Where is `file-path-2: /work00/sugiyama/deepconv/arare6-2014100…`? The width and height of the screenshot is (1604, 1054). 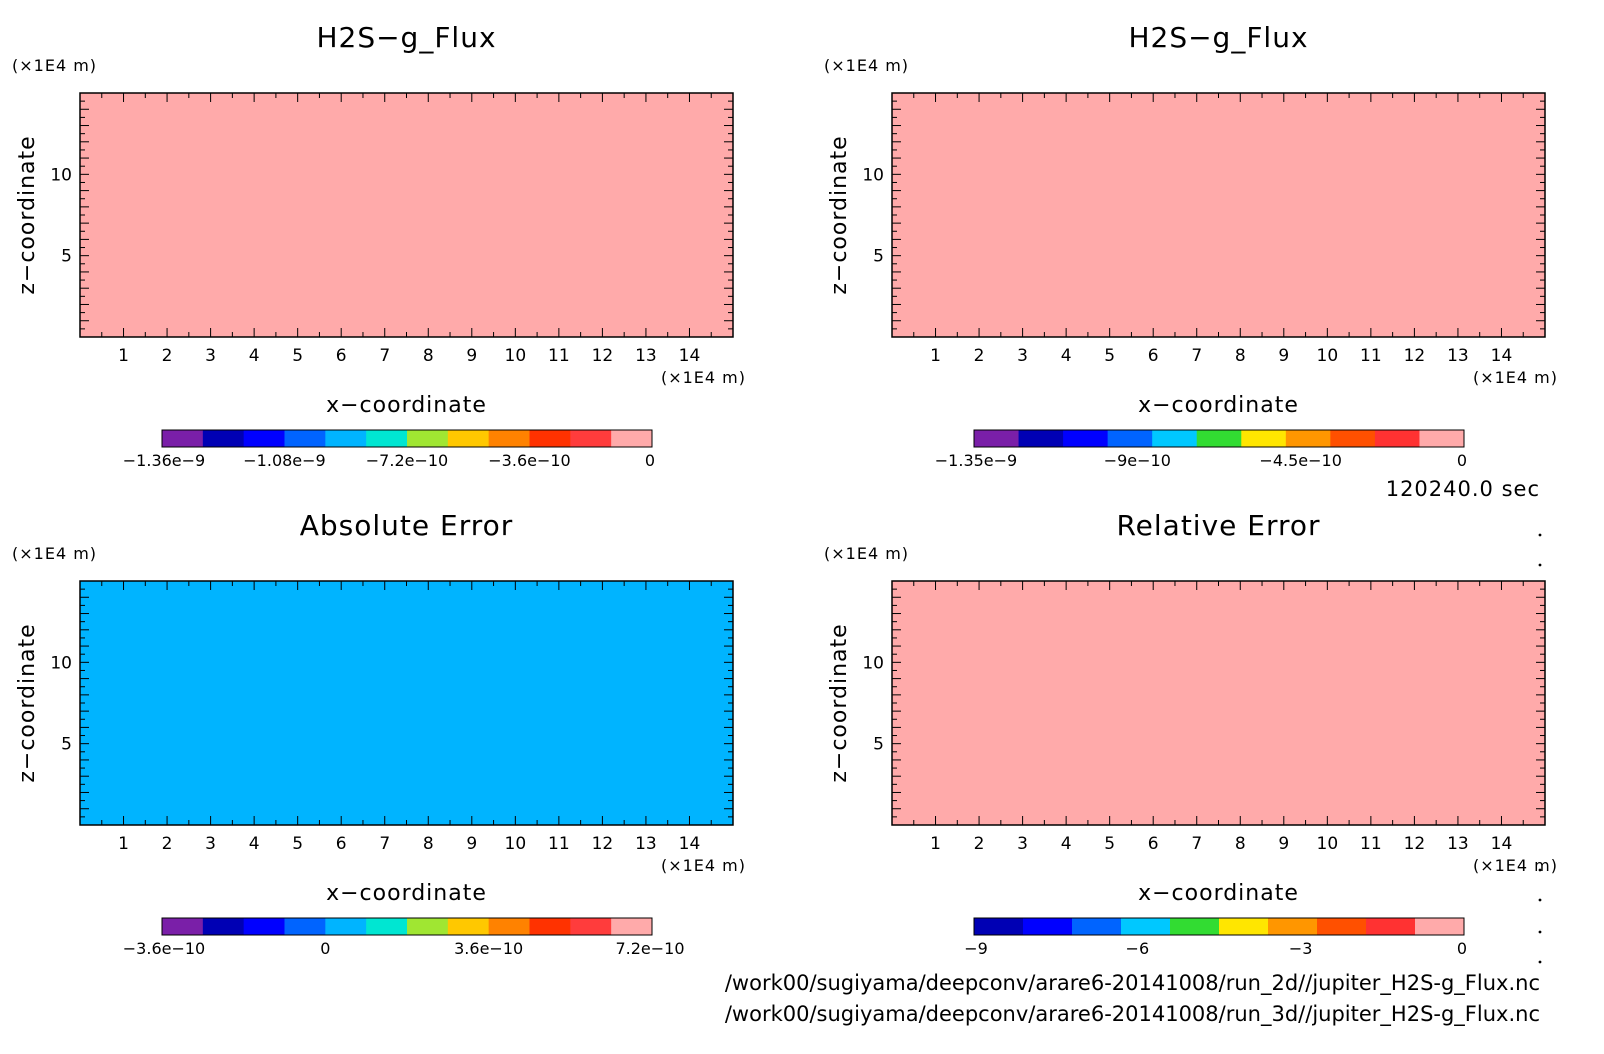 file-path-2: /work00/sugiyama/deepconv/arare6-2014100… is located at coordinates (1132, 1014).